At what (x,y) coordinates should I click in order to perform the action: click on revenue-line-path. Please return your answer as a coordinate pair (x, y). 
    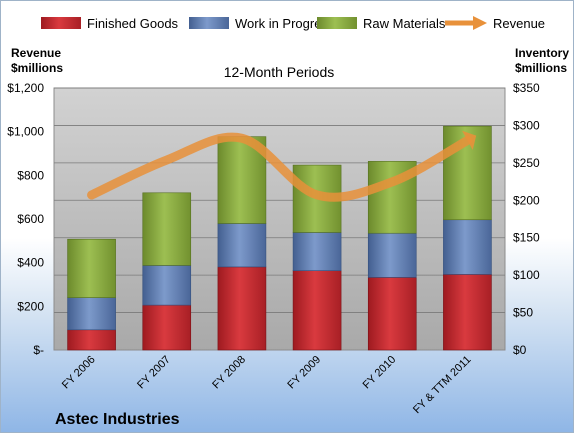
    Looking at the image, I should click on (279, 167).